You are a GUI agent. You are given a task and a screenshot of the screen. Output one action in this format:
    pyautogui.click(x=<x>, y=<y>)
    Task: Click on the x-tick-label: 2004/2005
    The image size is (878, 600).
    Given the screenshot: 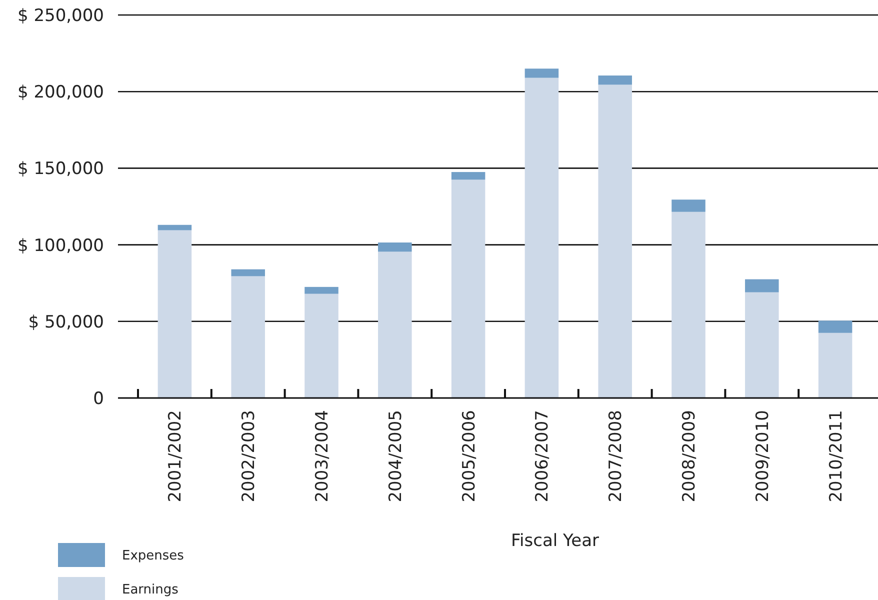 What is the action you would take?
    pyautogui.click(x=396, y=456)
    